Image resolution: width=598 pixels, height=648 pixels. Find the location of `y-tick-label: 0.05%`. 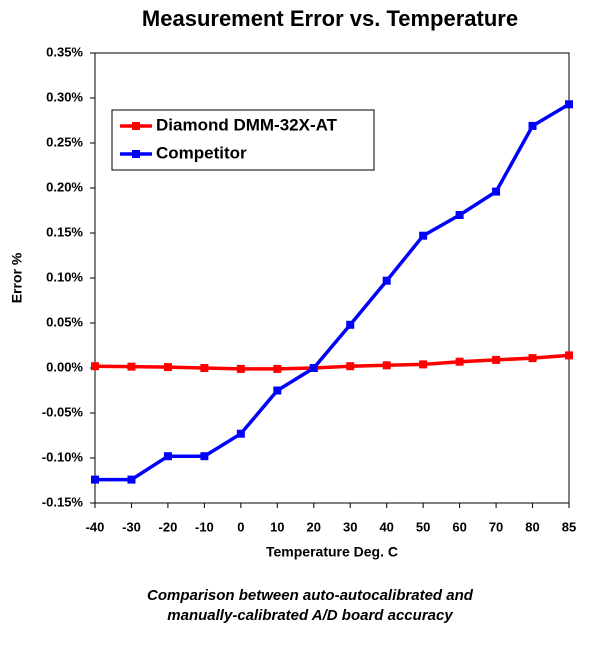

y-tick-label: 0.05% is located at coordinates (64, 321).